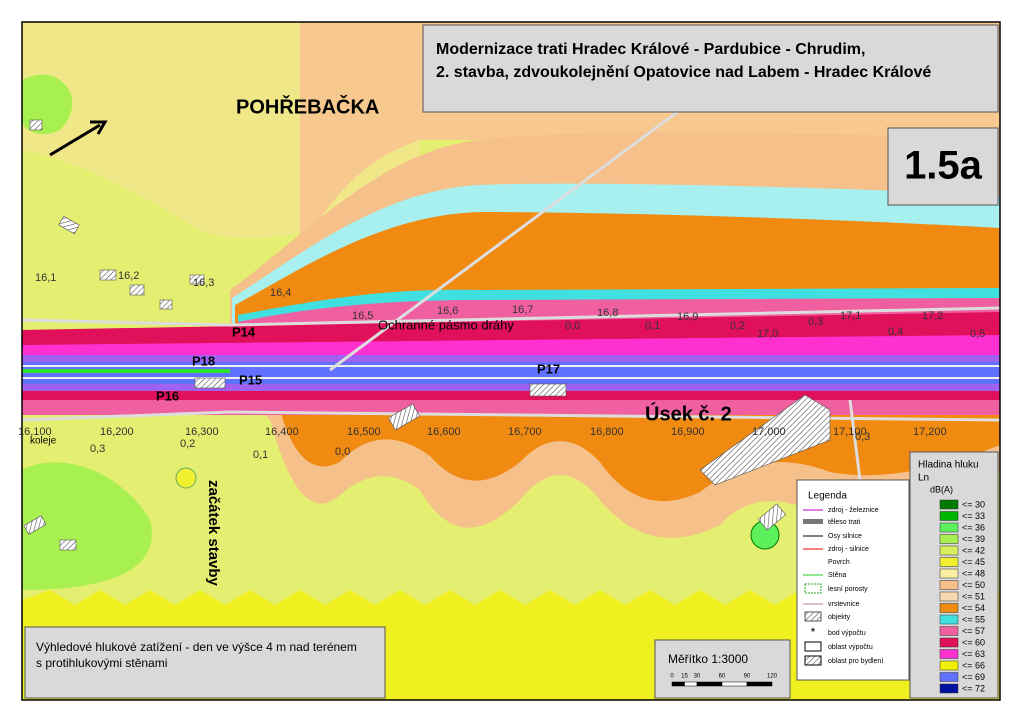 Image resolution: width=1024 pixels, height=724 pixels. What do you see at coordinates (43, 441) in the screenshot?
I see `track-label: koleje` at bounding box center [43, 441].